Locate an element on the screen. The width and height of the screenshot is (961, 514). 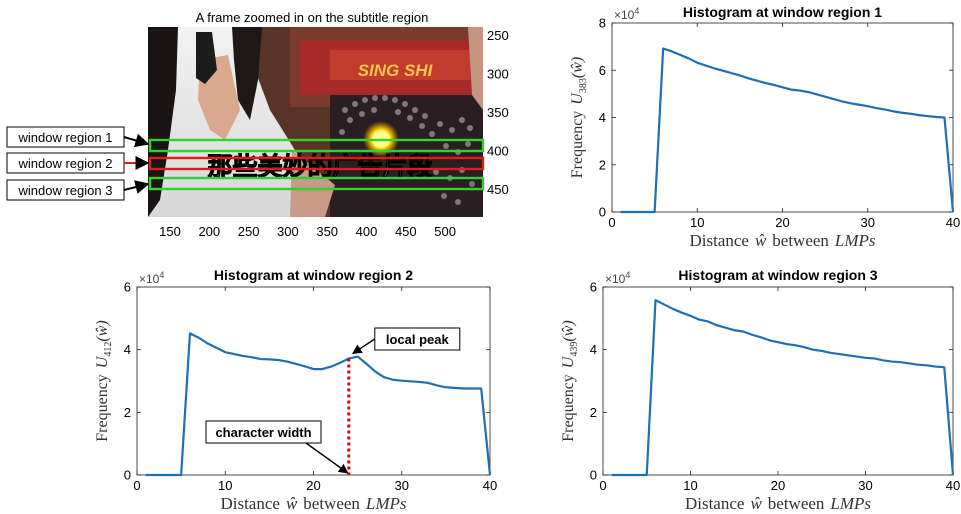
burned-in-subtitle: 那些美妙的广告片段 is located at coordinates (319, 166).